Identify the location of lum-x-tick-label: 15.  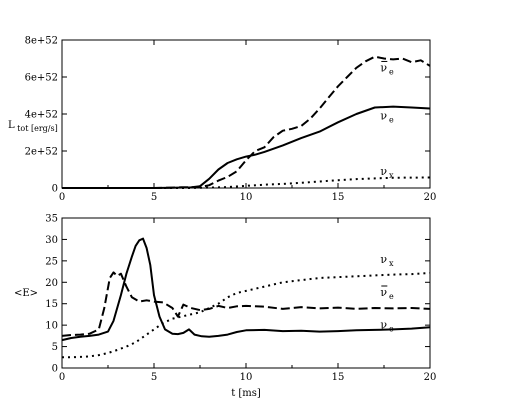
(338, 197).